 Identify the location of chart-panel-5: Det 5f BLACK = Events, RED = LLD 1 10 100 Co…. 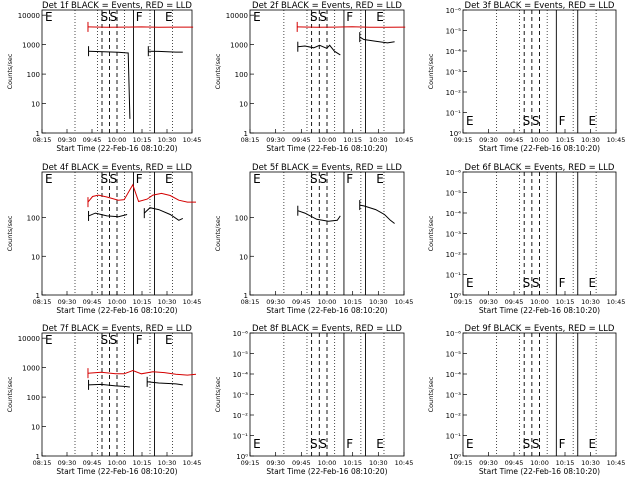
(313, 239).